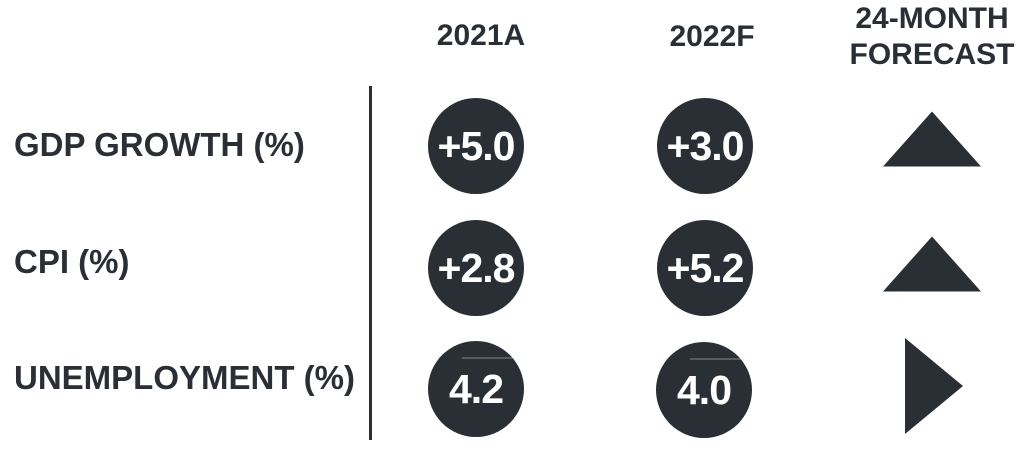 This screenshot has height=454, width=1024. What do you see at coordinates (184, 377) in the screenshot?
I see `row-label-unemployment: UNEMPLOYMENT (%)` at bounding box center [184, 377].